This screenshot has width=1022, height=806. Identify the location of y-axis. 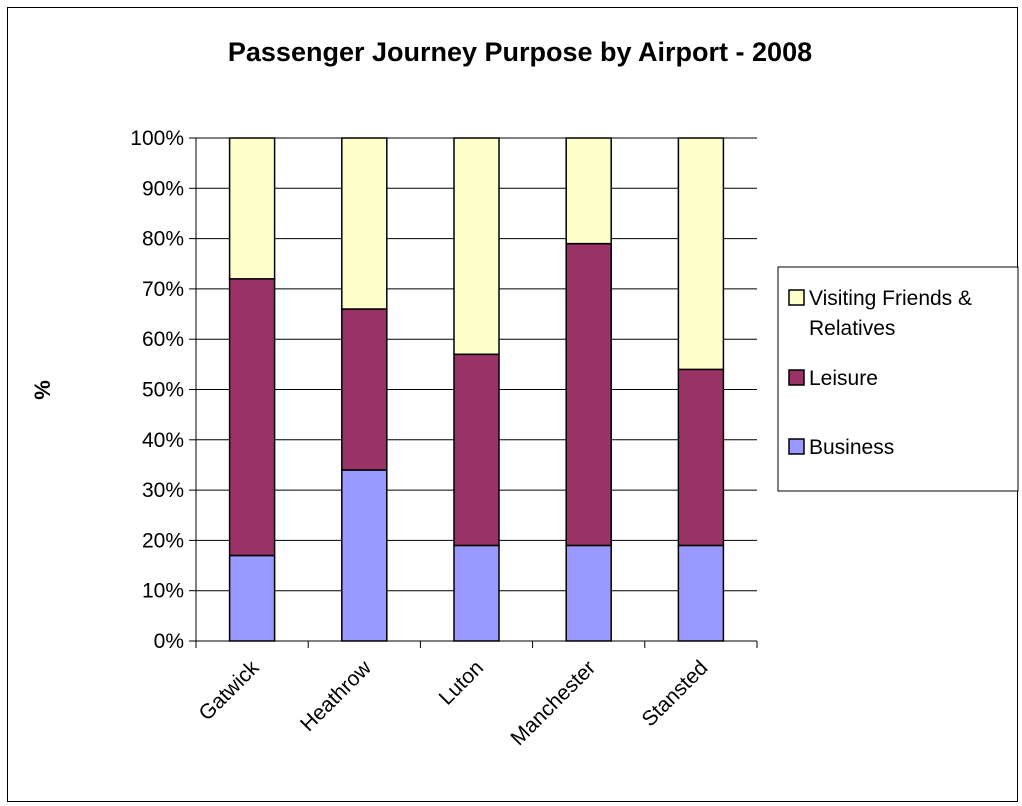
(193, 389).